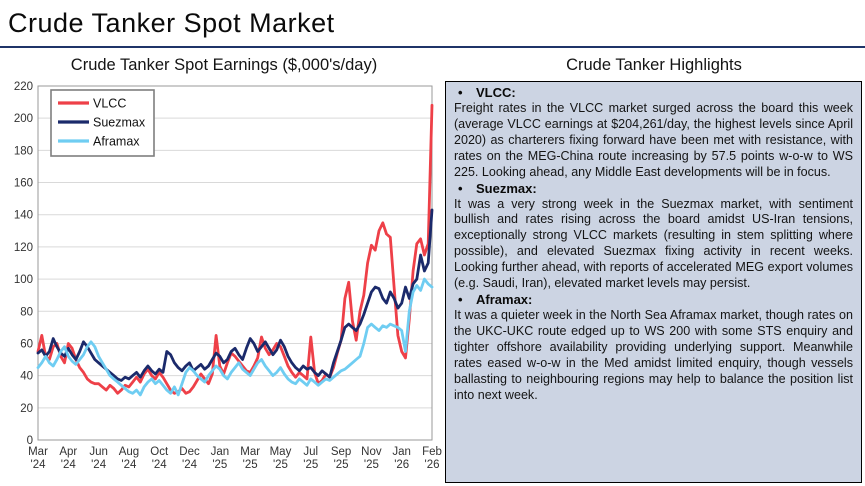  What do you see at coordinates (23, 151) in the screenshot?
I see `y-axis-label: 180` at bounding box center [23, 151].